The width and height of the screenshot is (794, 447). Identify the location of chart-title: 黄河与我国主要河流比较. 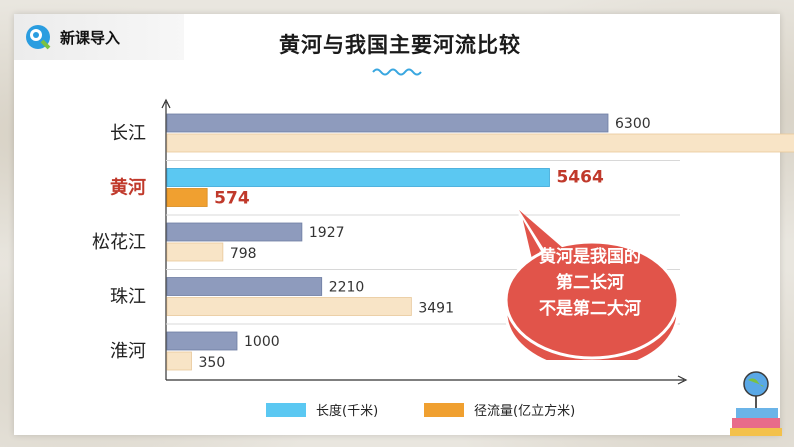
(400, 45).